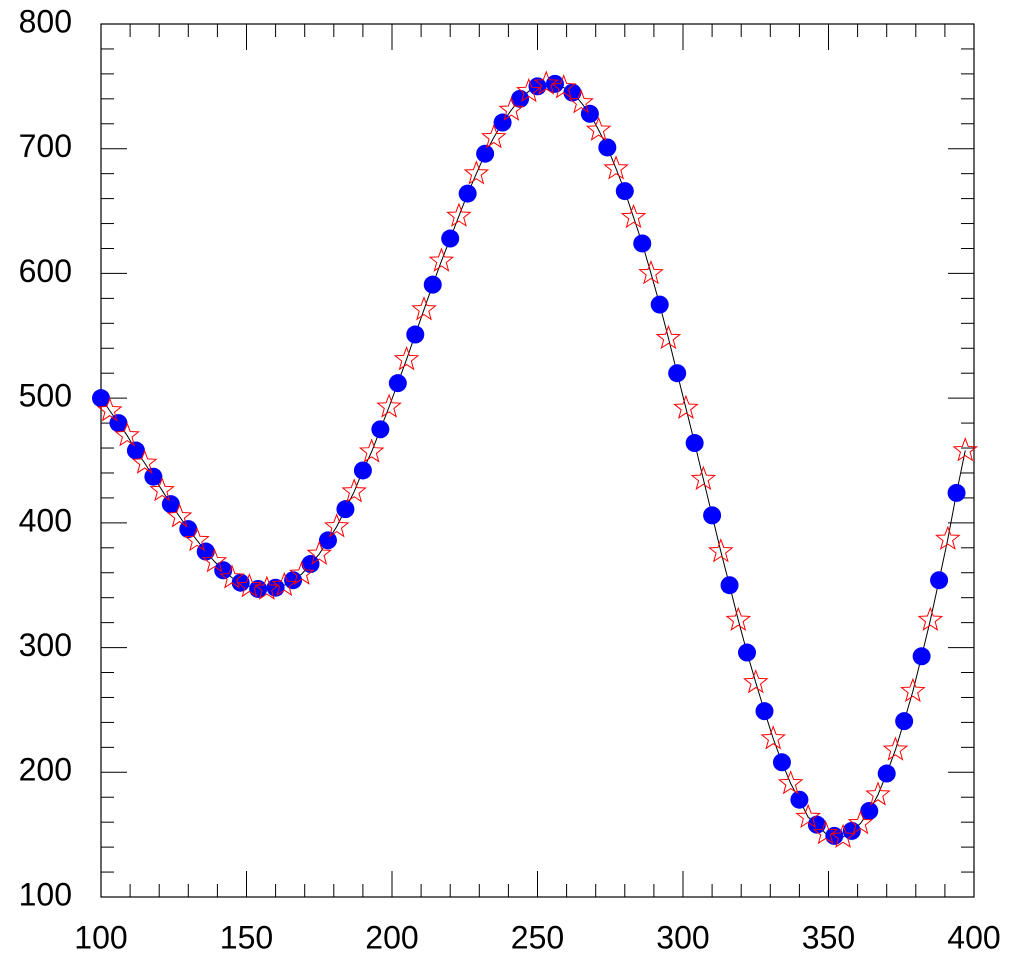  What do you see at coordinates (45, 21) in the screenshot?
I see `y-tick-label: 800` at bounding box center [45, 21].